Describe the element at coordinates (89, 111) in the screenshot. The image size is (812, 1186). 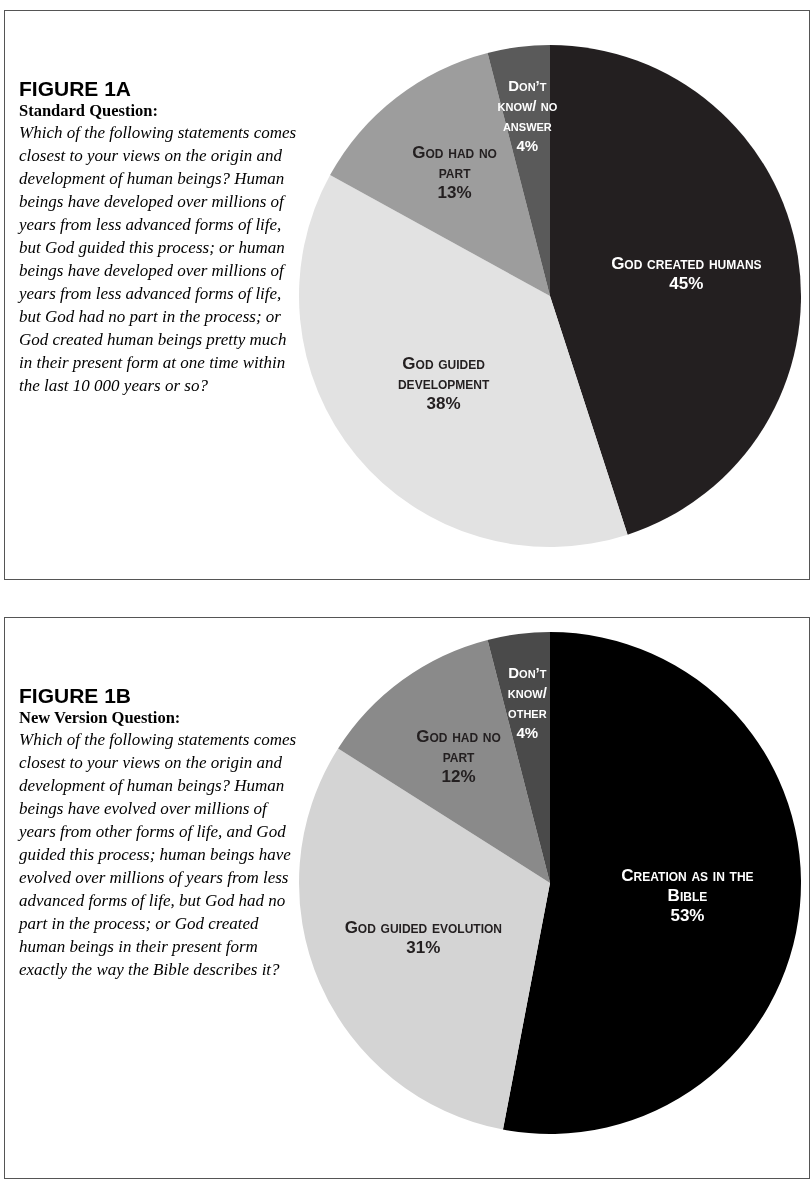
I see `text: Standard Question:` at that location.